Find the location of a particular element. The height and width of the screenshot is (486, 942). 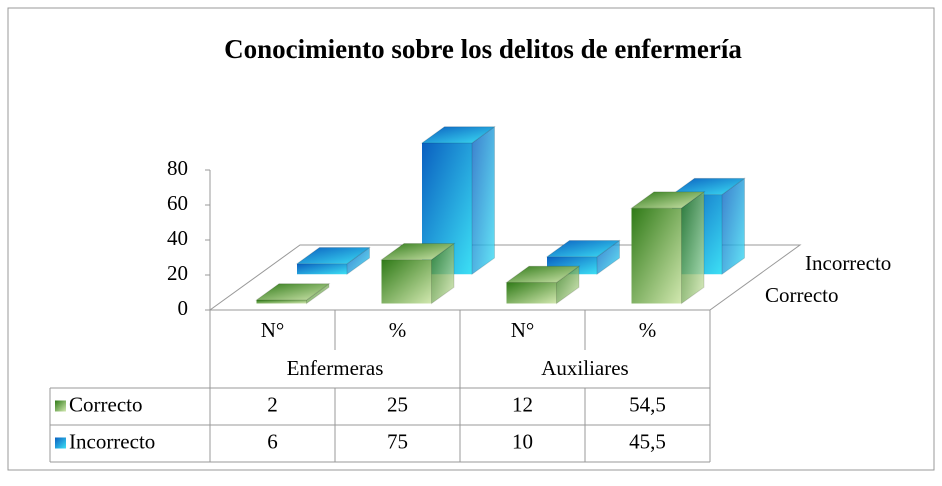

table-value: 6 is located at coordinates (272, 441).